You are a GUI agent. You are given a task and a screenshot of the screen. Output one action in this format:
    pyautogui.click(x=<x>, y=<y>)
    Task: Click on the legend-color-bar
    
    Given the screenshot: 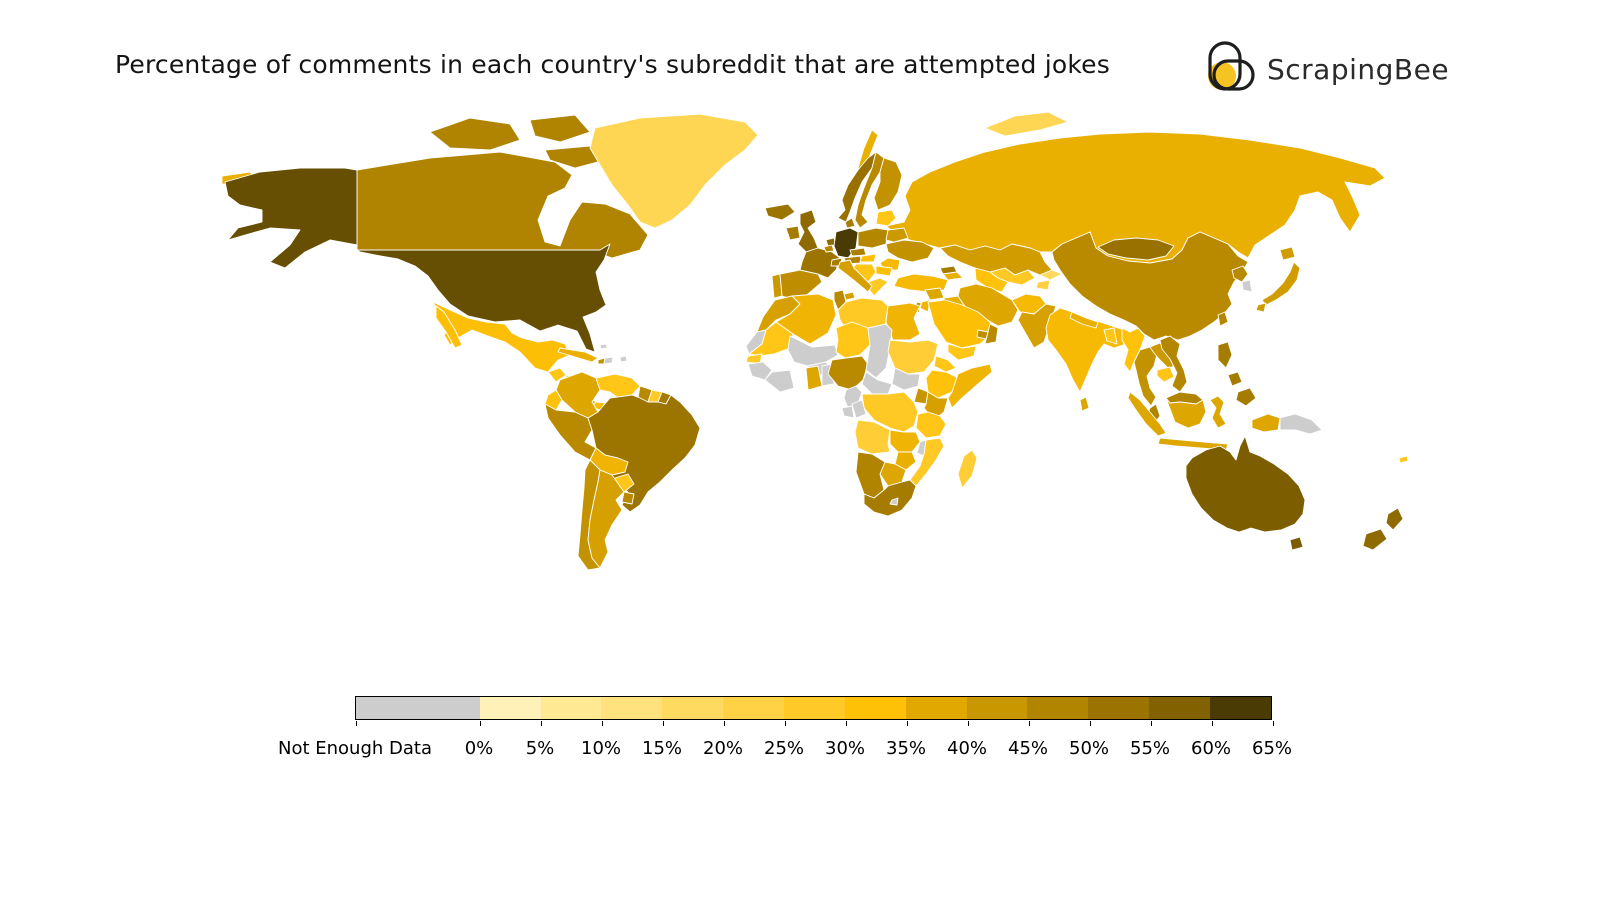 What is the action you would take?
    pyautogui.click(x=814, y=711)
    